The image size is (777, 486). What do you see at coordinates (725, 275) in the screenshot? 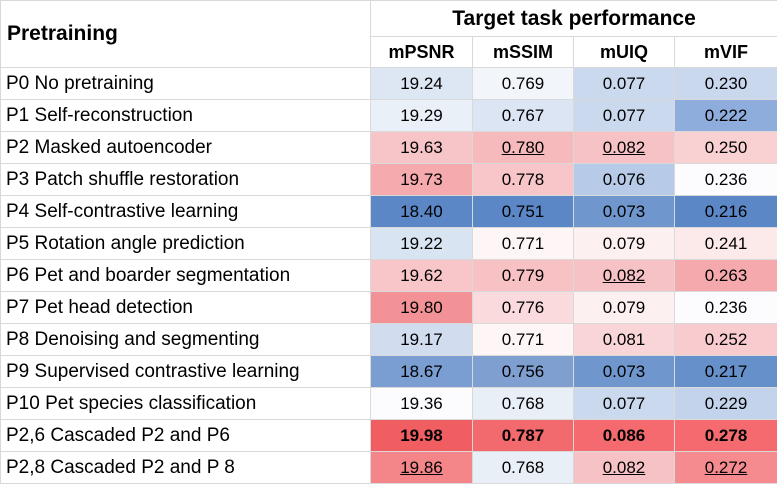
I see `cell-mvif: 0.263` at bounding box center [725, 275].